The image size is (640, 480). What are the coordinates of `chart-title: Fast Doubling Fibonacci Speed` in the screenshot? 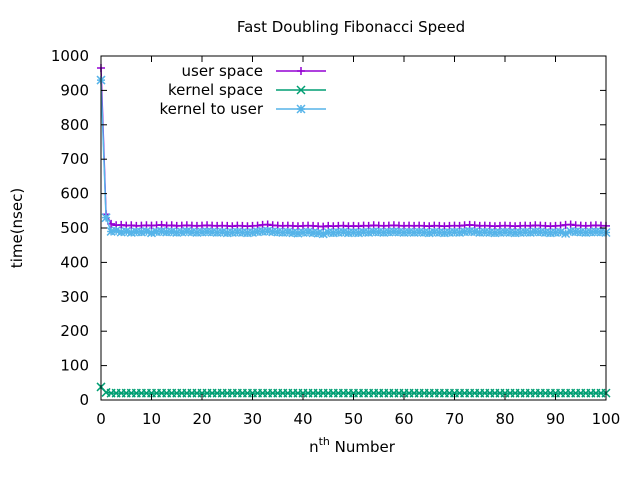 It's located at (351, 27).